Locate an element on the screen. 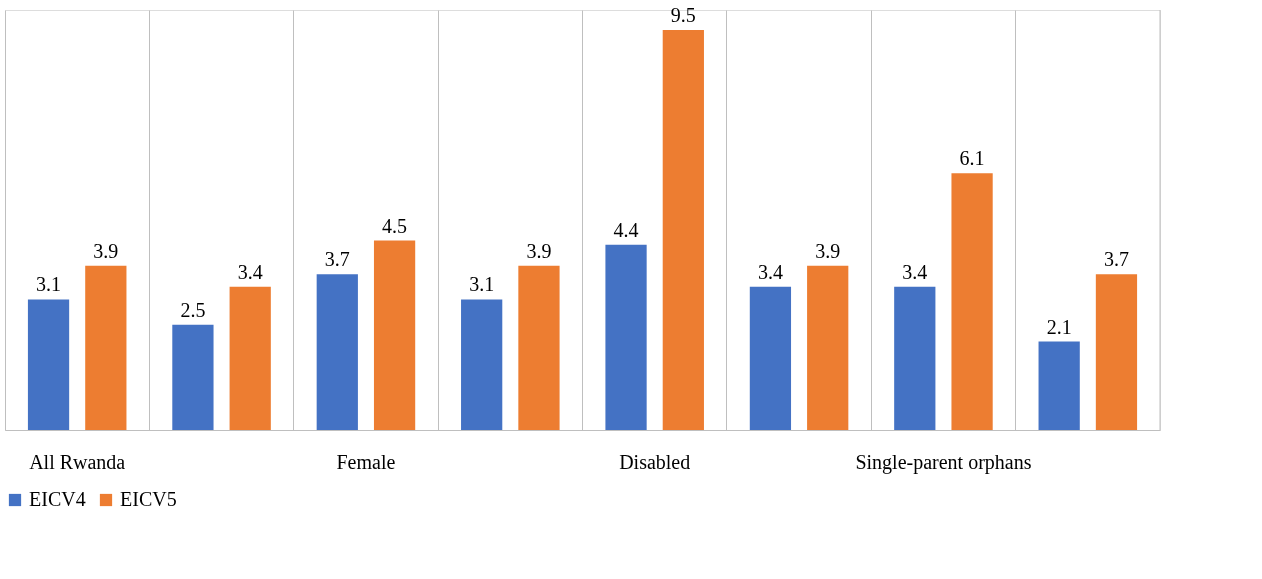  legend-label: EICV5 is located at coordinates (148, 499).